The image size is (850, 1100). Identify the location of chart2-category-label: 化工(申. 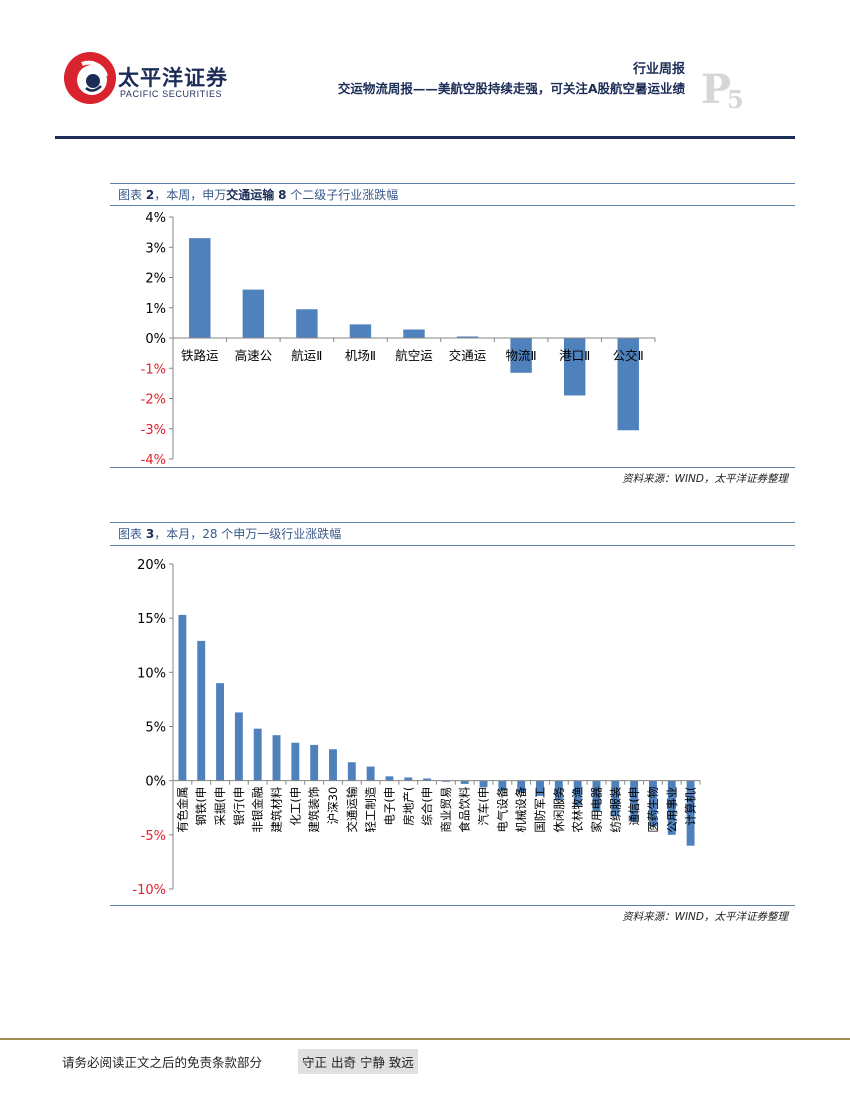
(295, 806).